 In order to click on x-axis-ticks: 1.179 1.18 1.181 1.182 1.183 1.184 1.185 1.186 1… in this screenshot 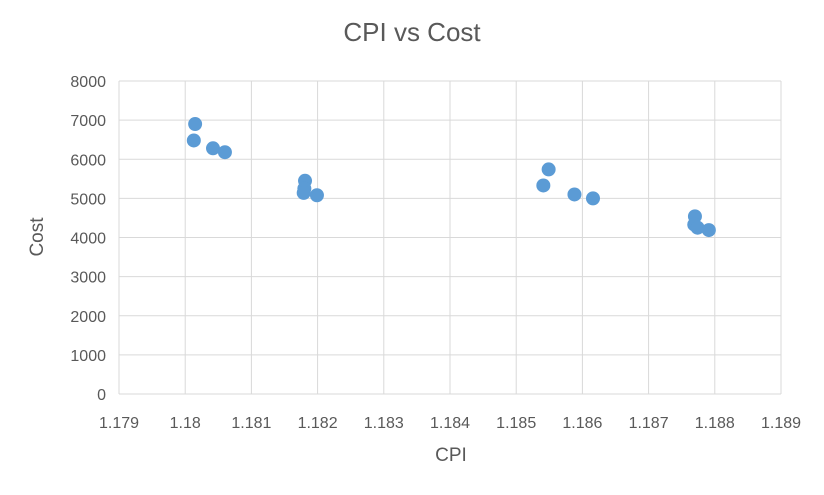, I will do `click(450, 423)`.